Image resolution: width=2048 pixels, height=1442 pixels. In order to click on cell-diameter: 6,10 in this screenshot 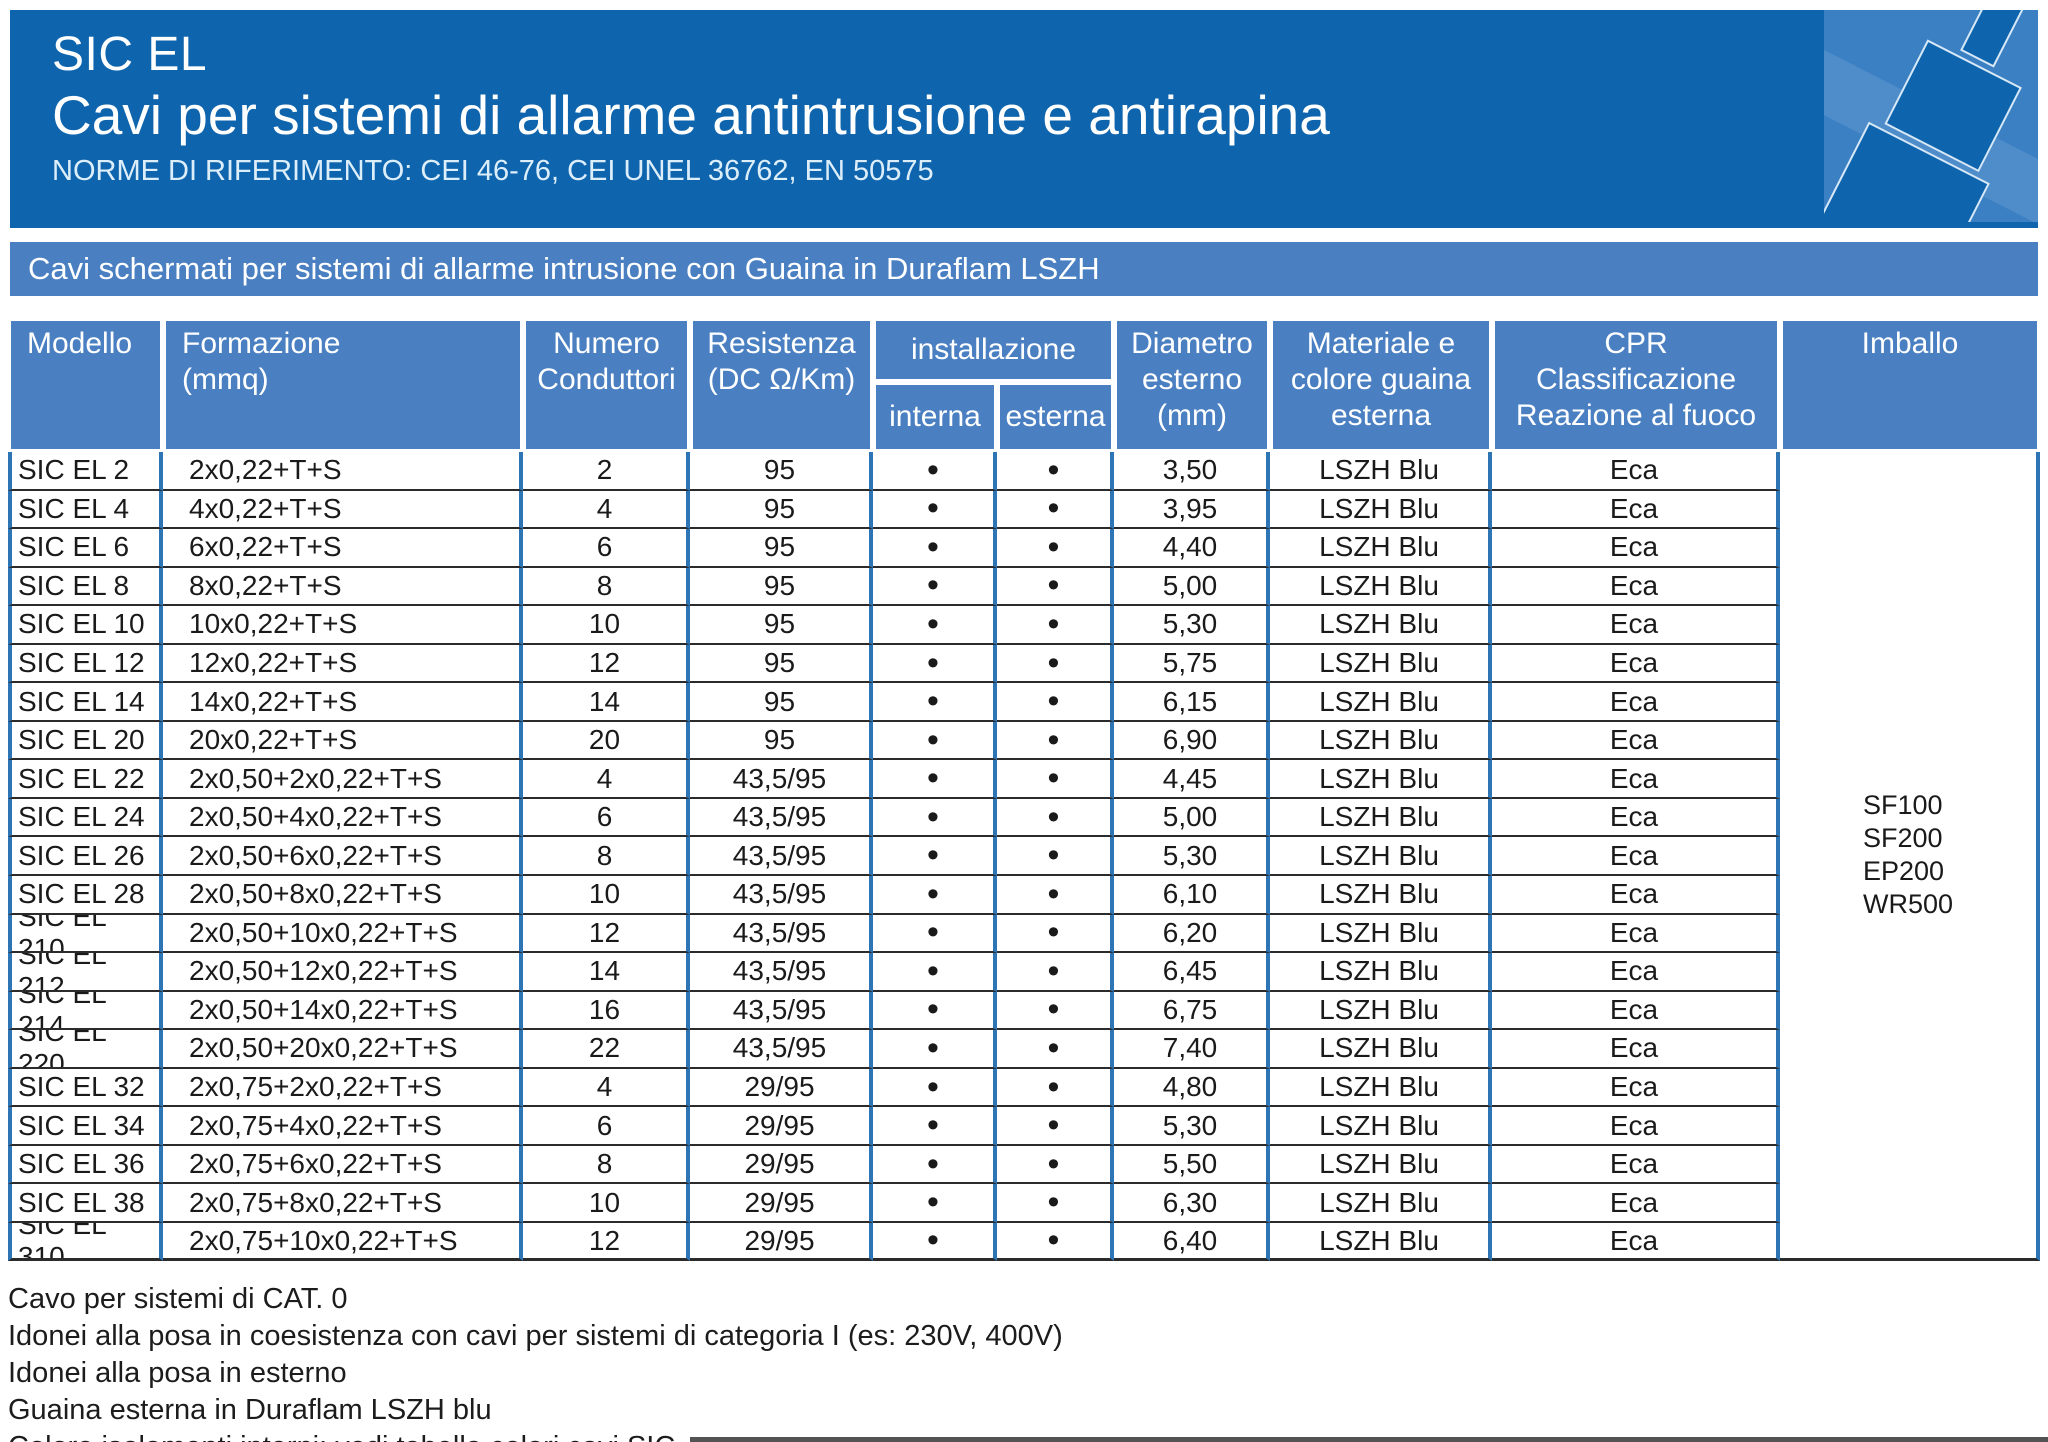, I will do `click(1192, 895)`.